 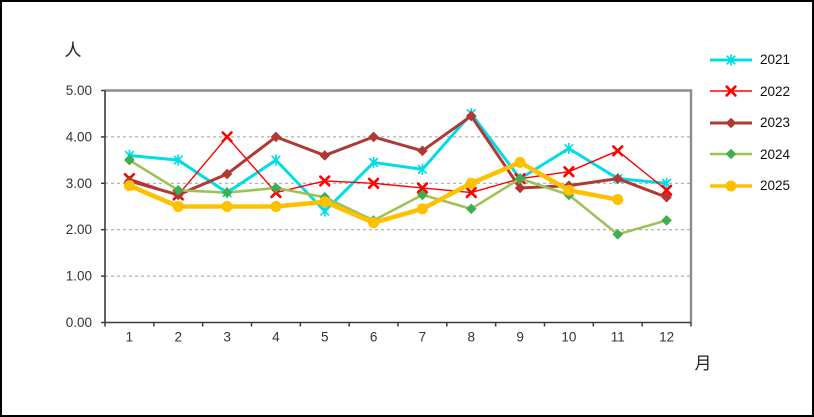 What do you see at coordinates (618, 337) in the screenshot?
I see `x-tick-label: 11` at bounding box center [618, 337].